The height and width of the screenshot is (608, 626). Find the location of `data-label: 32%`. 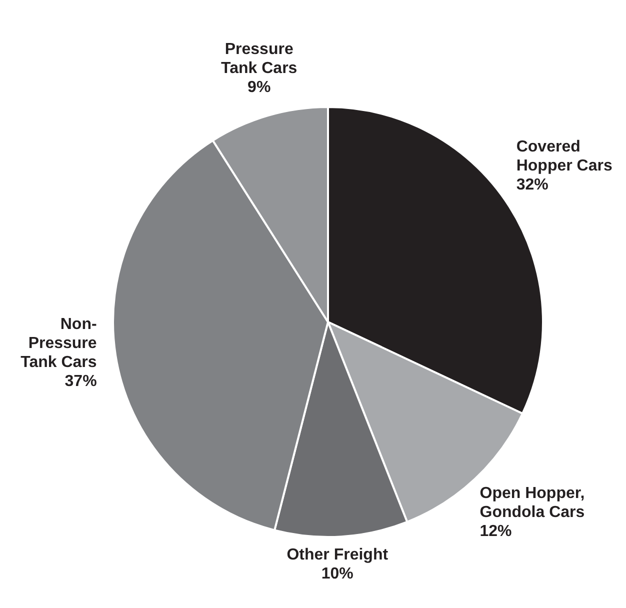

data-label: 32% is located at coordinates (532, 185).